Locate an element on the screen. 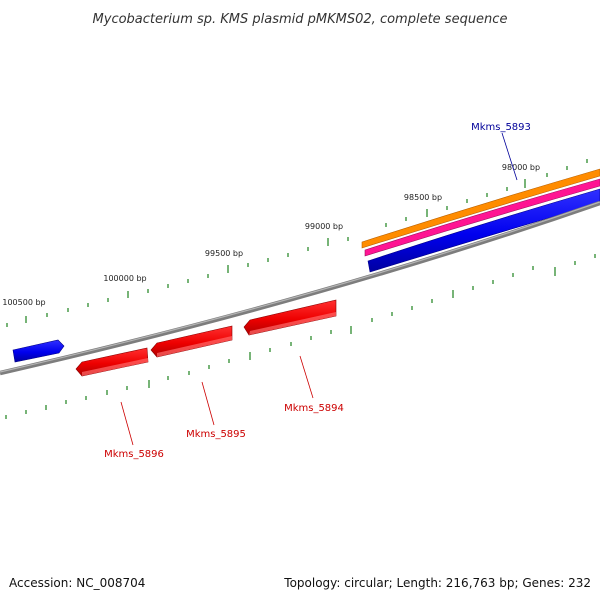 The height and width of the screenshot is (600, 600). accession-text: Accession: NC_008704 is located at coordinates (77, 583).